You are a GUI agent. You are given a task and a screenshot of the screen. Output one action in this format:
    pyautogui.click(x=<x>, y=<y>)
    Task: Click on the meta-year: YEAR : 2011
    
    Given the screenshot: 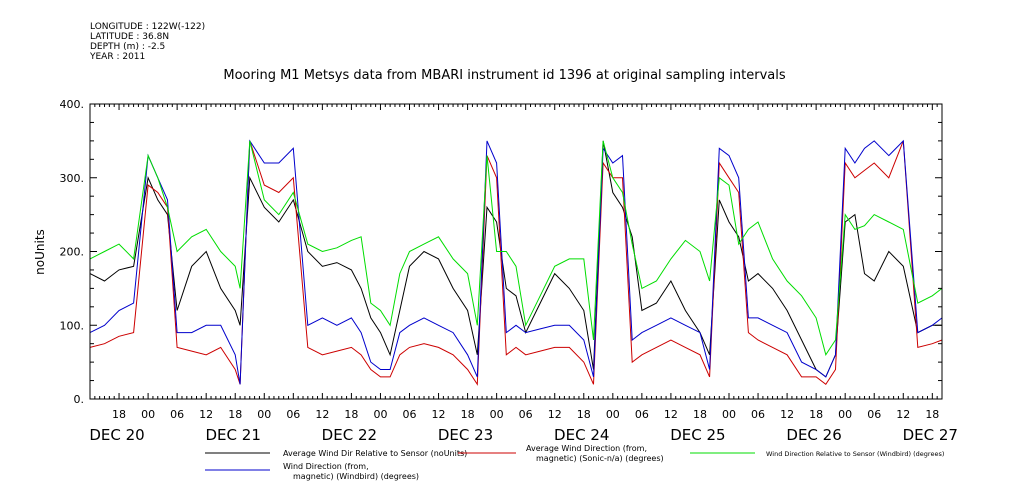 What is the action you would take?
    pyautogui.click(x=118, y=57)
    